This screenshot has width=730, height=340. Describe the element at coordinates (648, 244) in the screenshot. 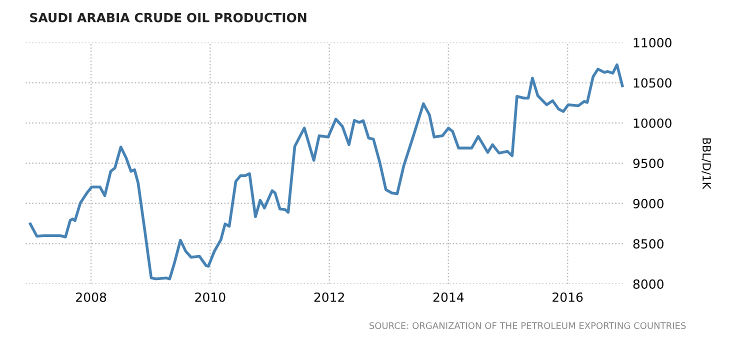

I see `y-tick-label: 8500` at that location.